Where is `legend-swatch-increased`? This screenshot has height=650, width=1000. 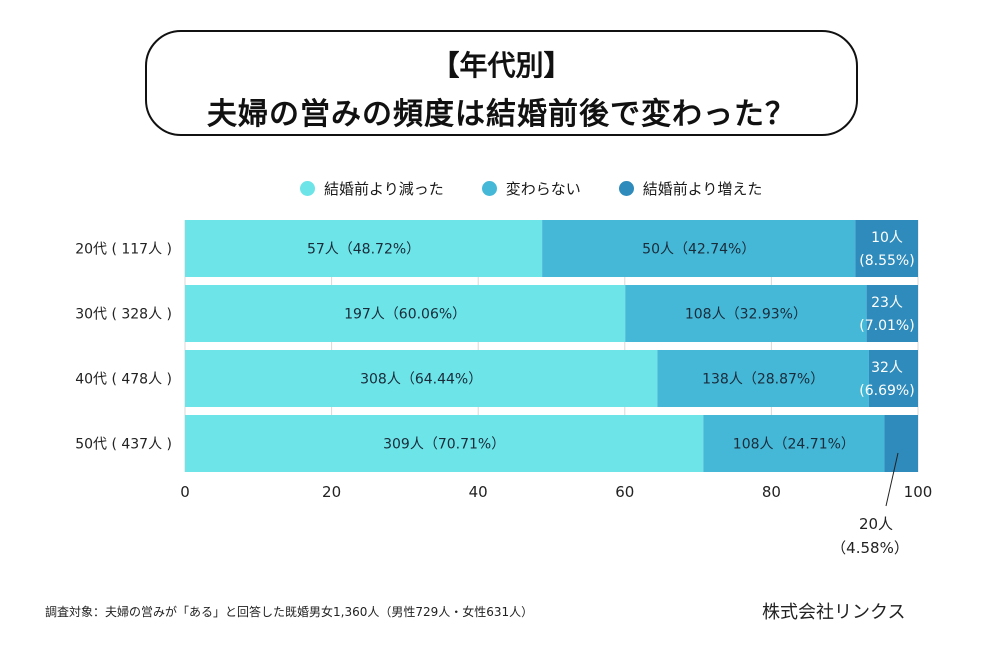
legend-swatch-increased is located at coordinates (626, 188).